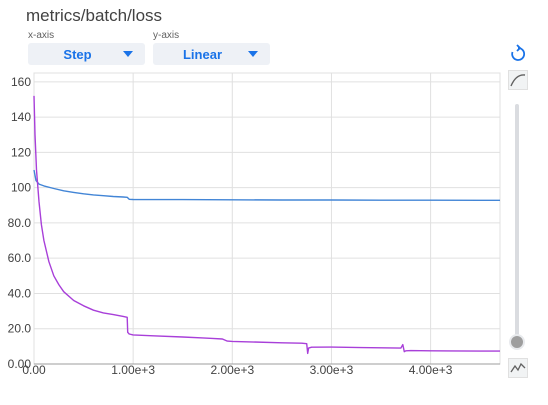  I want to click on x-tick-label: 4.00e+3, so click(431, 370).